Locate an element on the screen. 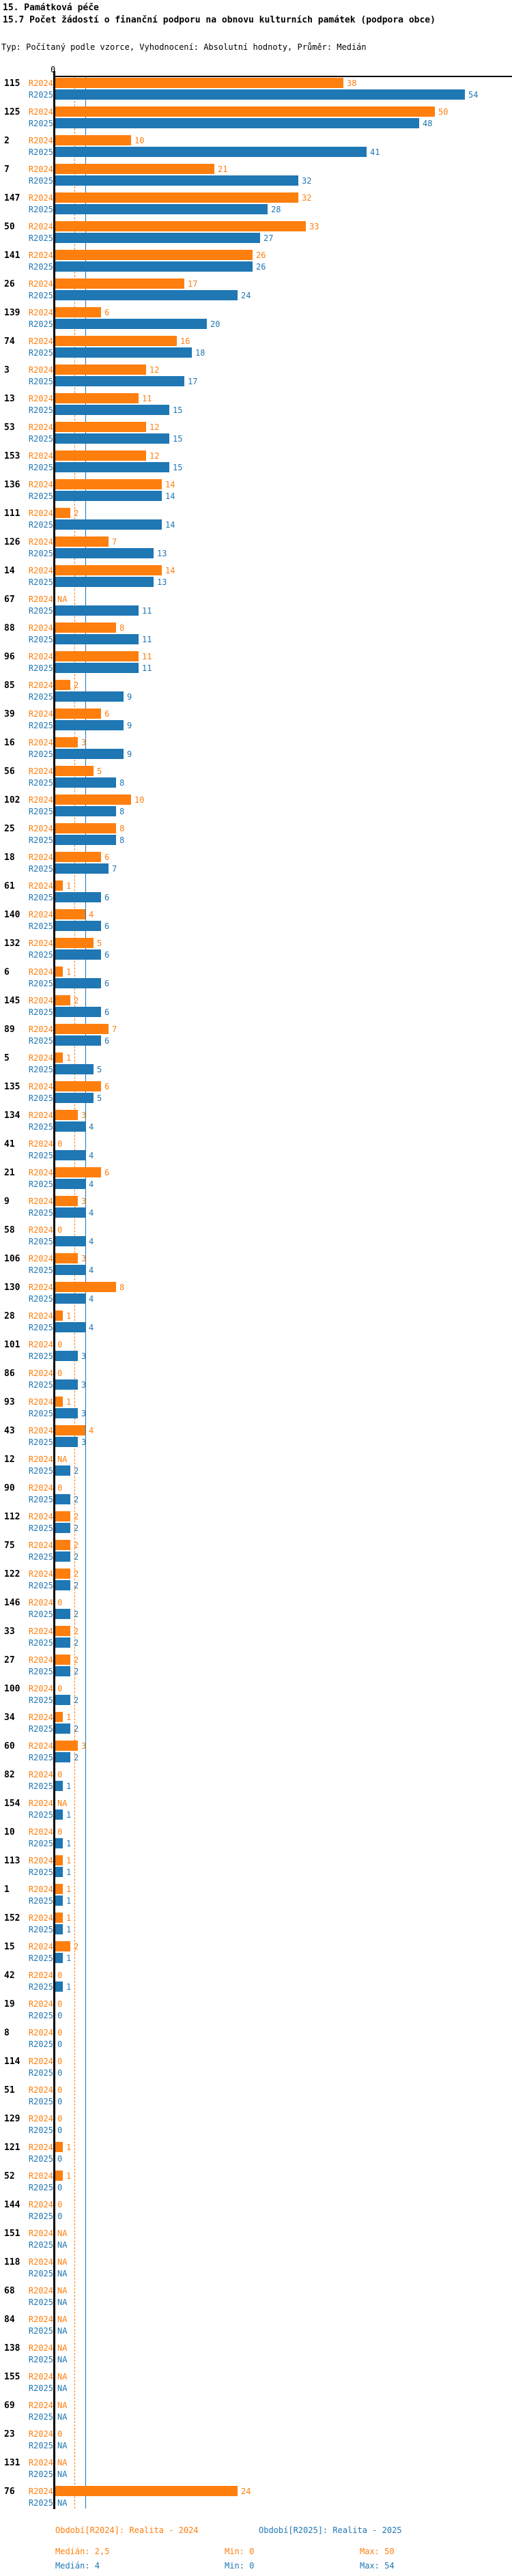 The width and height of the screenshot is (512, 2576). bar-group: 136 R2024 14 R2025 14 is located at coordinates (256, 490).